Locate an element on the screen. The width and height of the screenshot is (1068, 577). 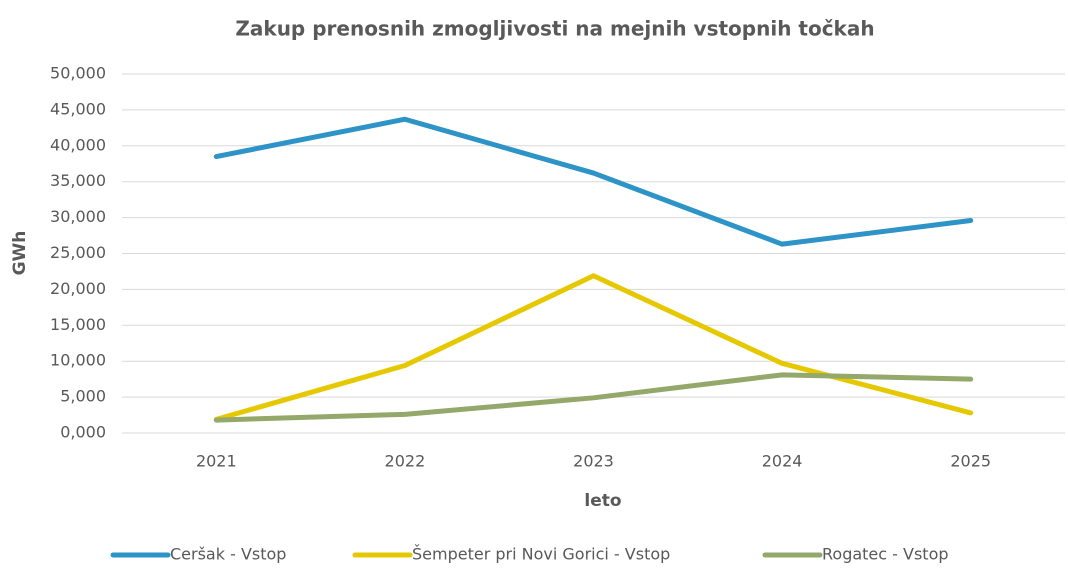
y-tick-label: 20,000 is located at coordinates (78, 288).